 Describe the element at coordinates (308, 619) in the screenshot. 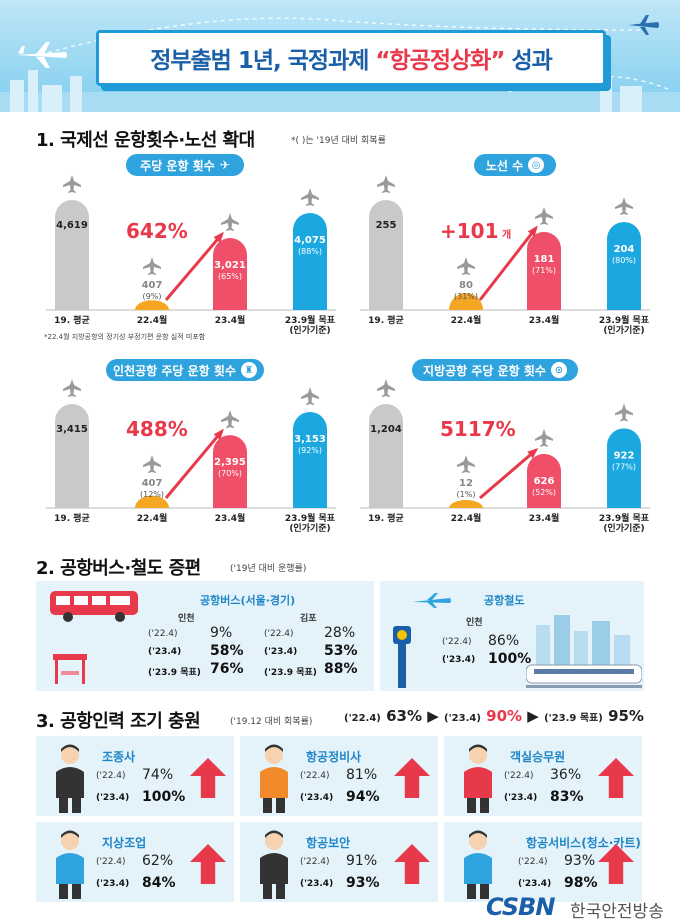

I see `bus-group-gimpo: 김포` at that location.